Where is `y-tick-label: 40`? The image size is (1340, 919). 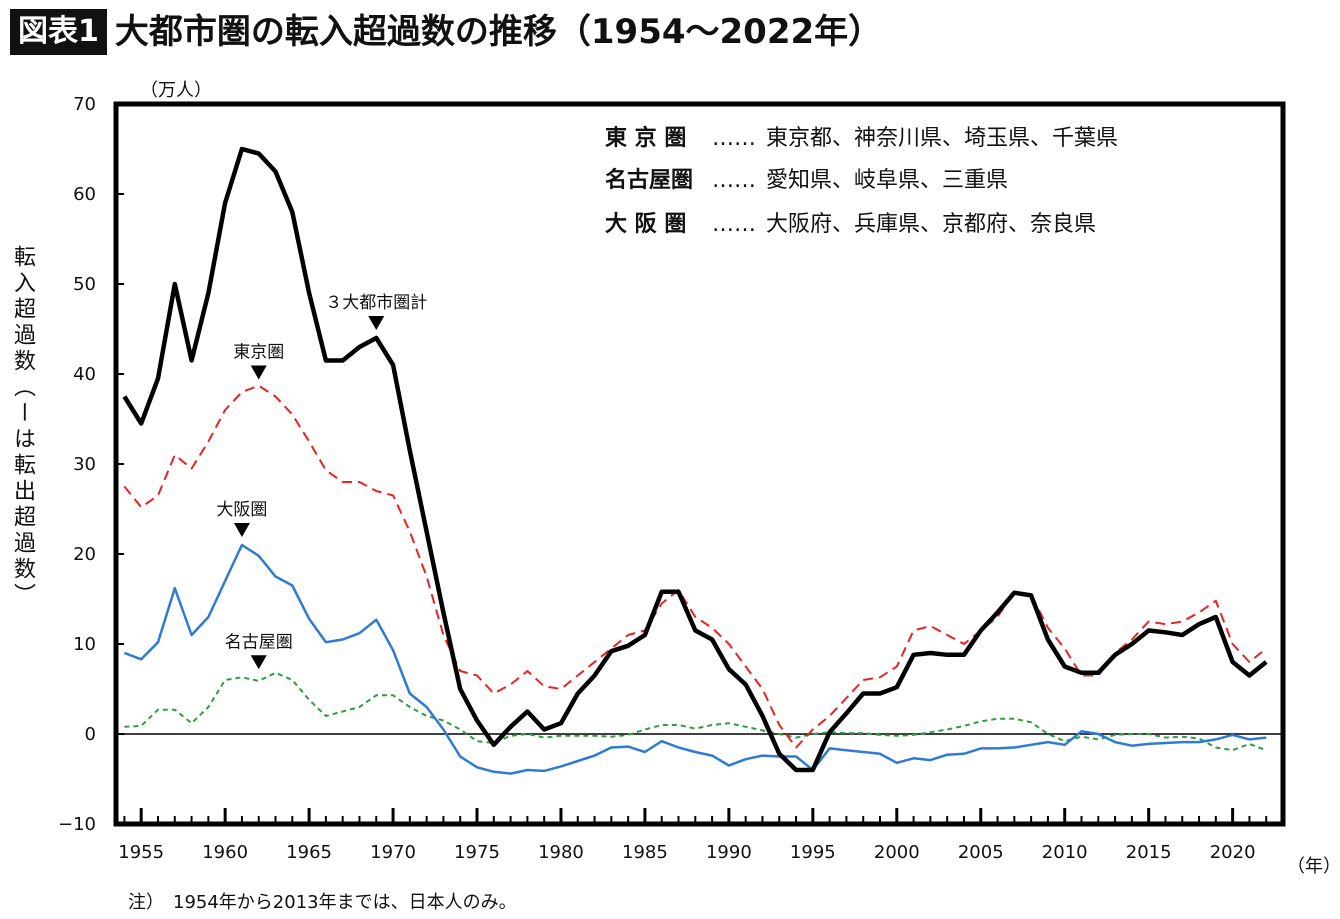
y-tick-label: 40 is located at coordinates (84, 374).